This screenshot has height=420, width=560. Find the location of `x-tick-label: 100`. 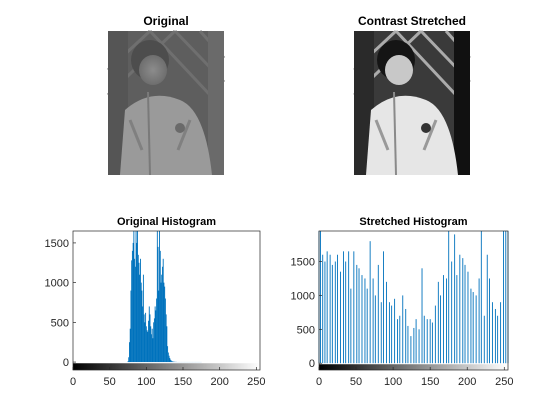

x-tick-label: 100 is located at coordinates (146, 382).